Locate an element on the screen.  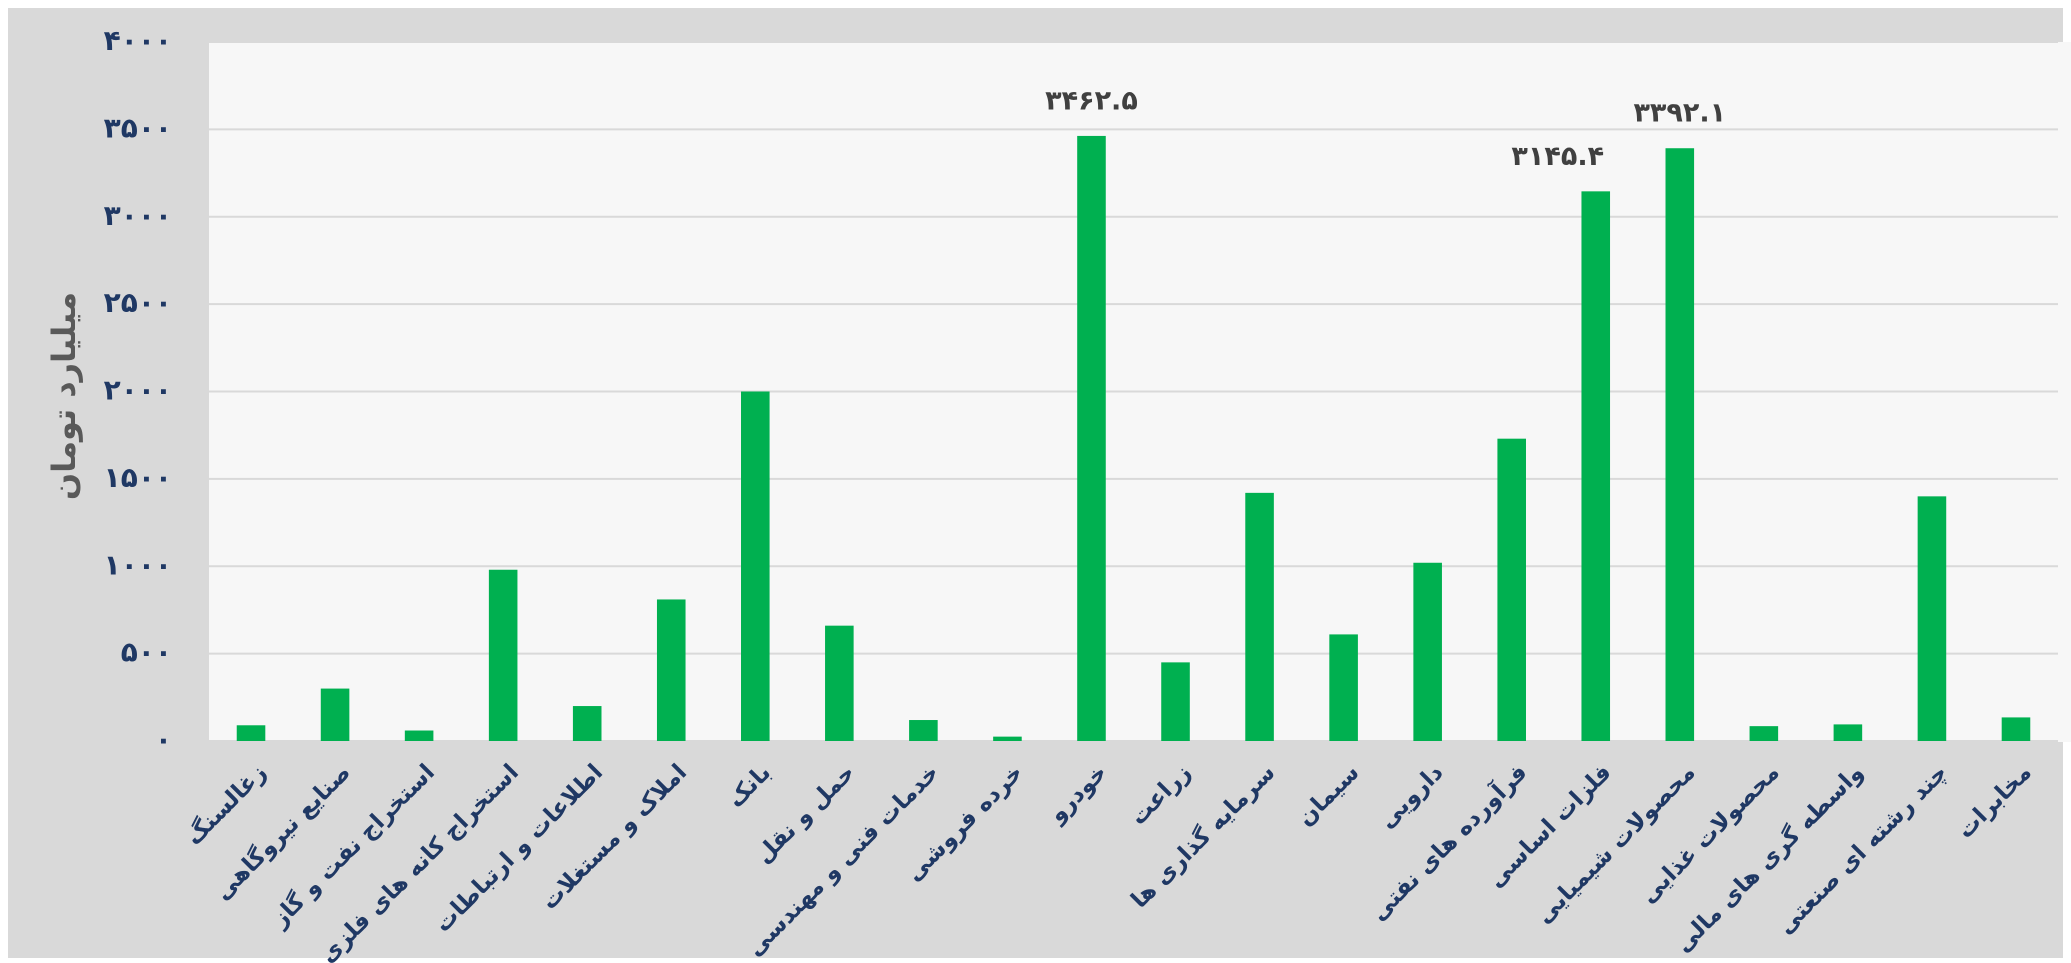
y-tick-label: ۰ is located at coordinates (163, 739).